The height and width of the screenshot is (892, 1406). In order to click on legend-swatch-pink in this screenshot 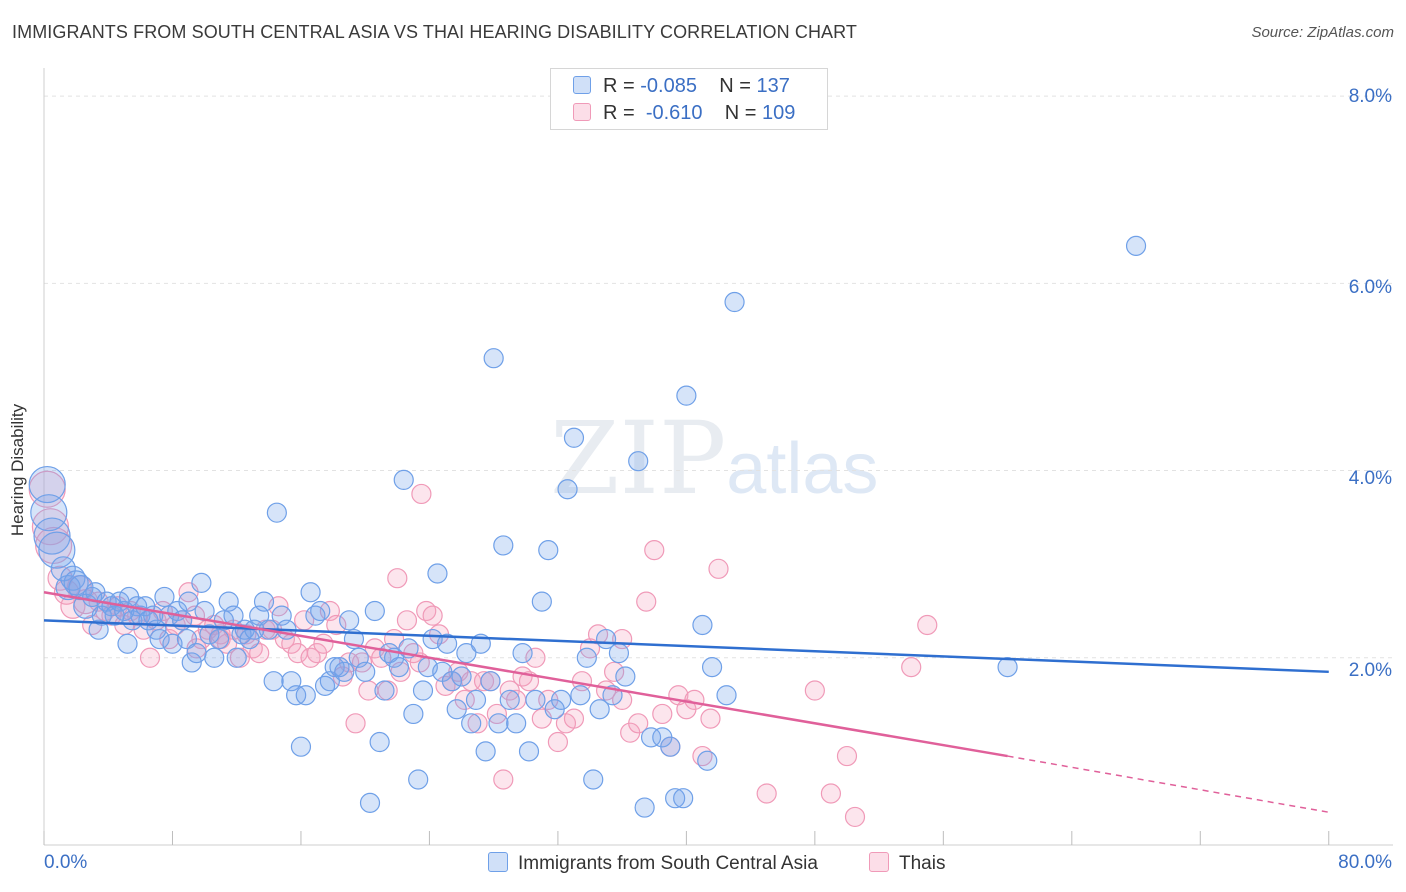, I will do `click(582, 112)`.